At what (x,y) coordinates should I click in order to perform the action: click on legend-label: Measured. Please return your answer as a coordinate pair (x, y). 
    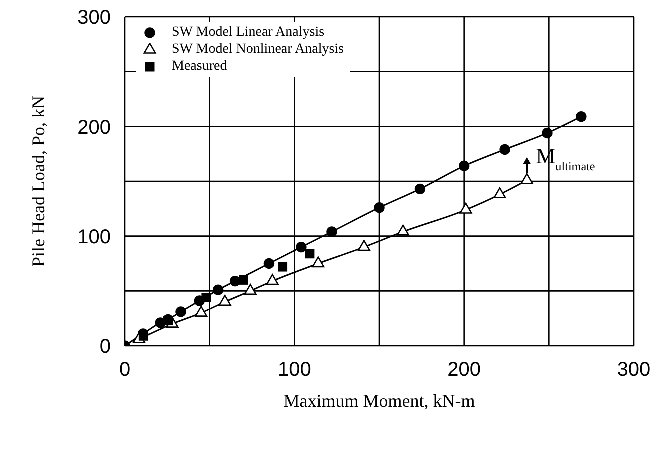
    Looking at the image, I should click on (200, 66).